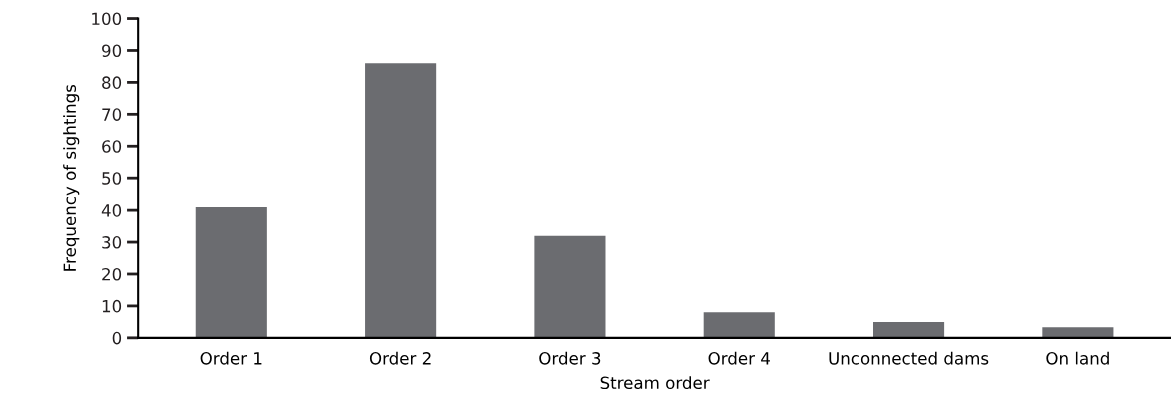  What do you see at coordinates (112, 306) in the screenshot?
I see `y-tick-label: 10` at bounding box center [112, 306].